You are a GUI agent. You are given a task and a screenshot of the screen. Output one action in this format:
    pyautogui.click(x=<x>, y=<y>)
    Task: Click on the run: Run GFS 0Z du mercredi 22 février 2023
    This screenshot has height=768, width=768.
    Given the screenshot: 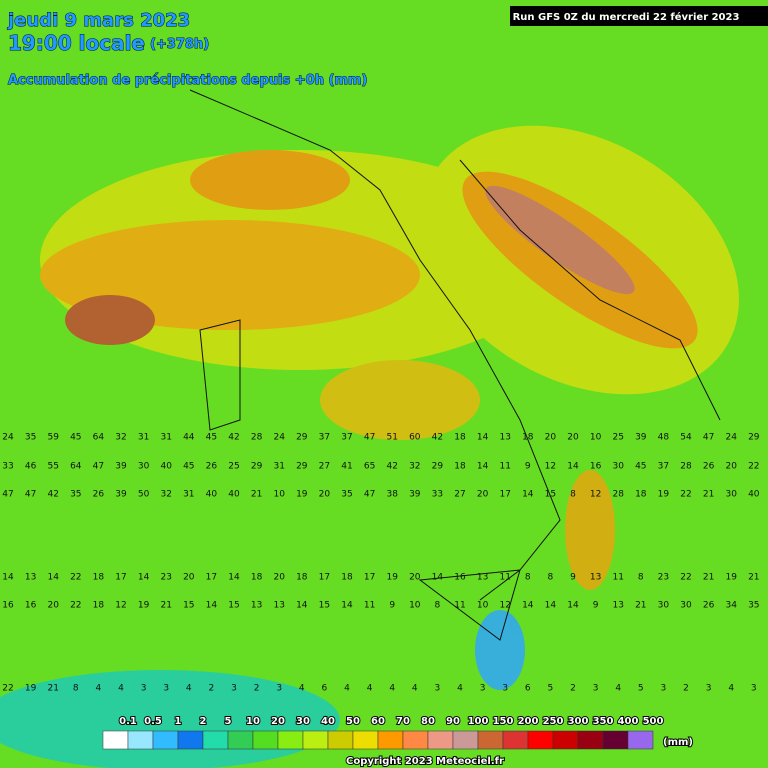 What is the action you would take?
    pyautogui.click(x=626, y=17)
    